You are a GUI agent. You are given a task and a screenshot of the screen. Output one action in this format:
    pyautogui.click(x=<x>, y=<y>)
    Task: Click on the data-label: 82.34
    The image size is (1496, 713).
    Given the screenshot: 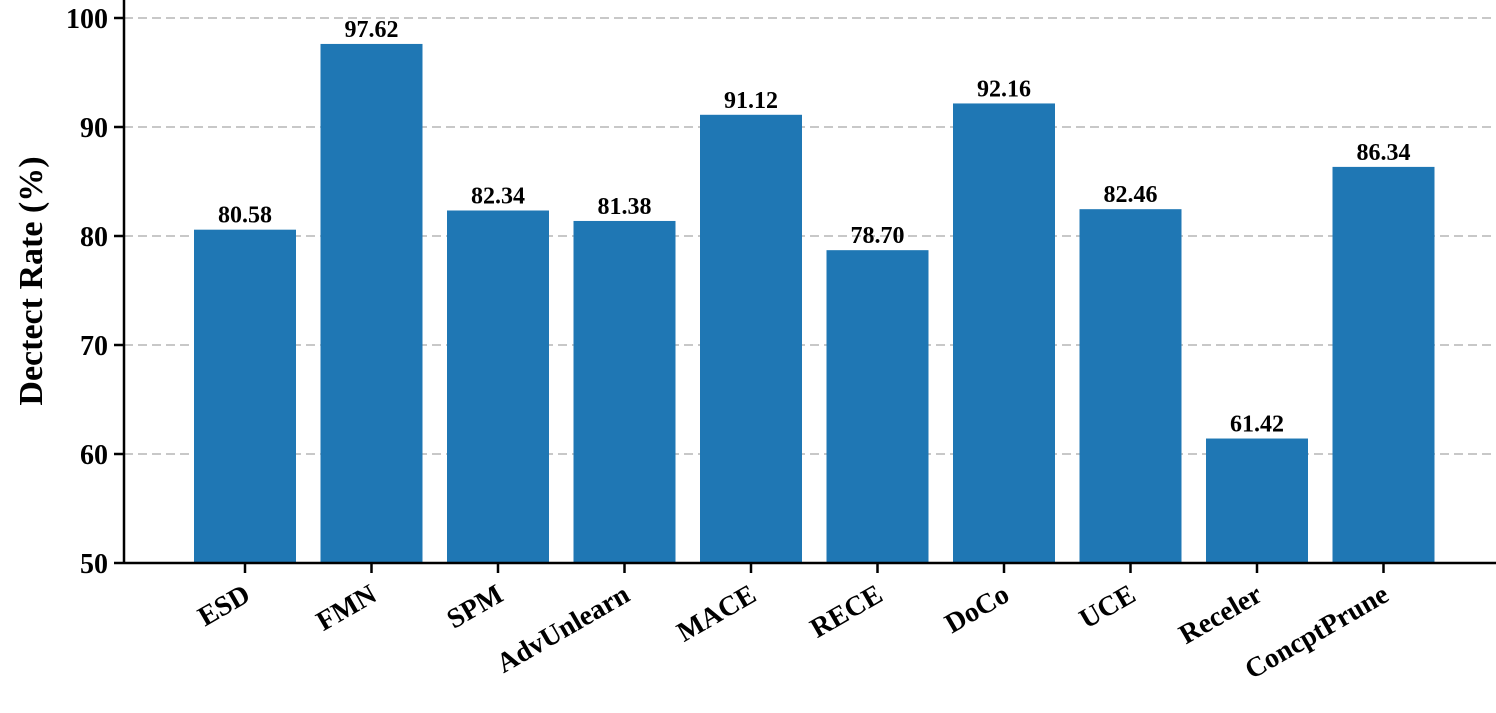 What is the action you would take?
    pyautogui.click(x=498, y=196)
    